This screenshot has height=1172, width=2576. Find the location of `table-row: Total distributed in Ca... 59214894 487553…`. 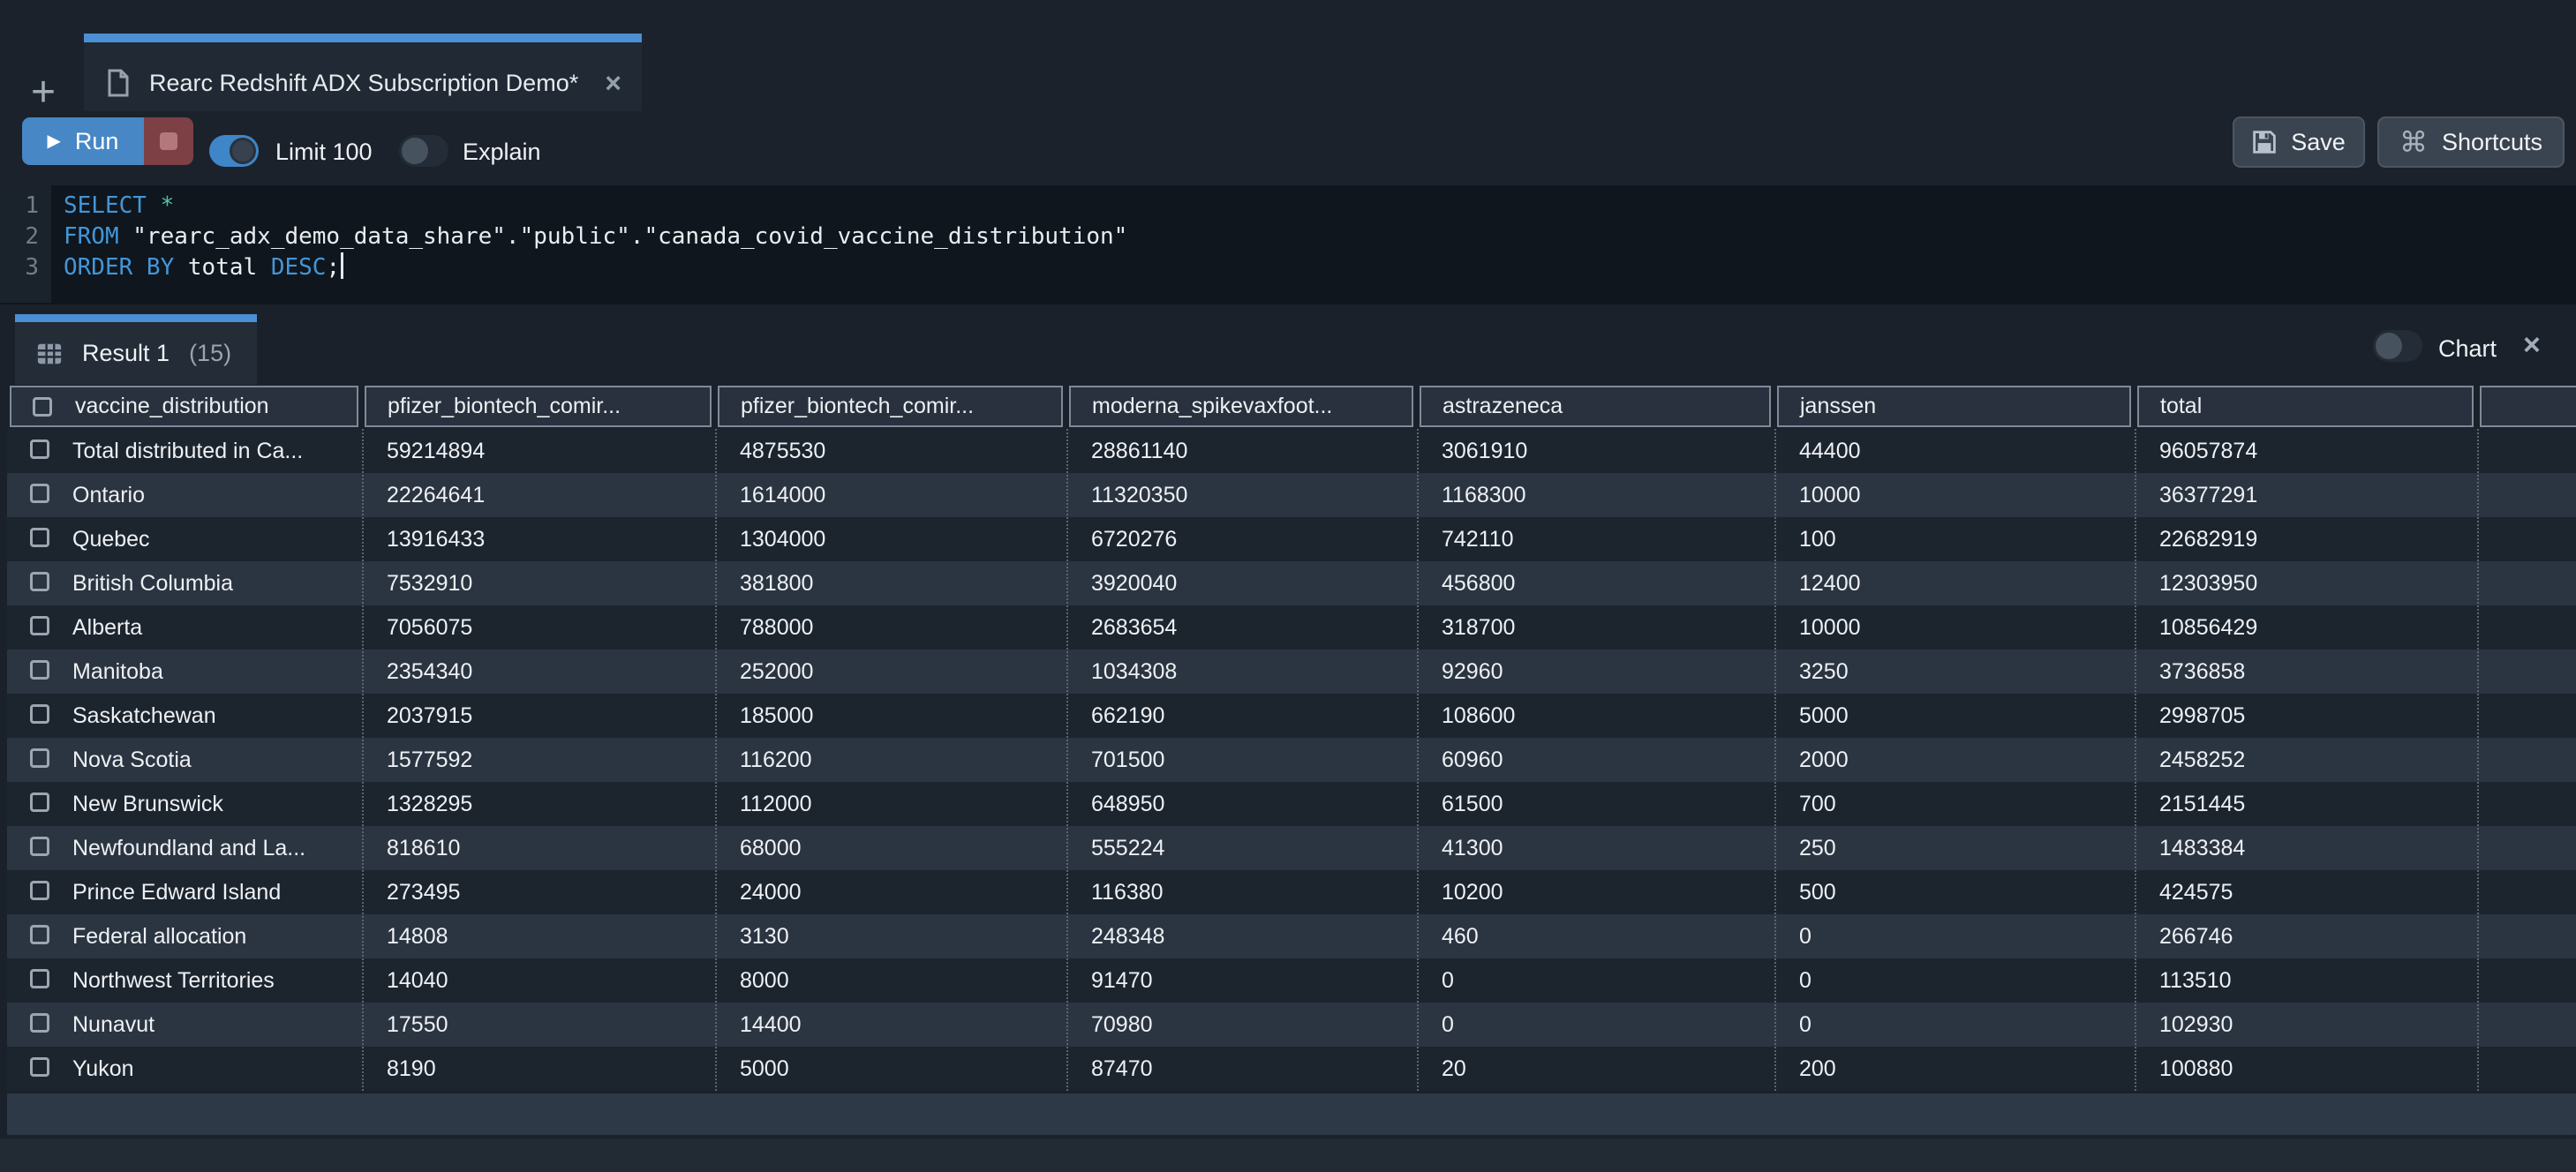

table-row: Total distributed in Ca... 59214894 487553… is located at coordinates (1291, 451).